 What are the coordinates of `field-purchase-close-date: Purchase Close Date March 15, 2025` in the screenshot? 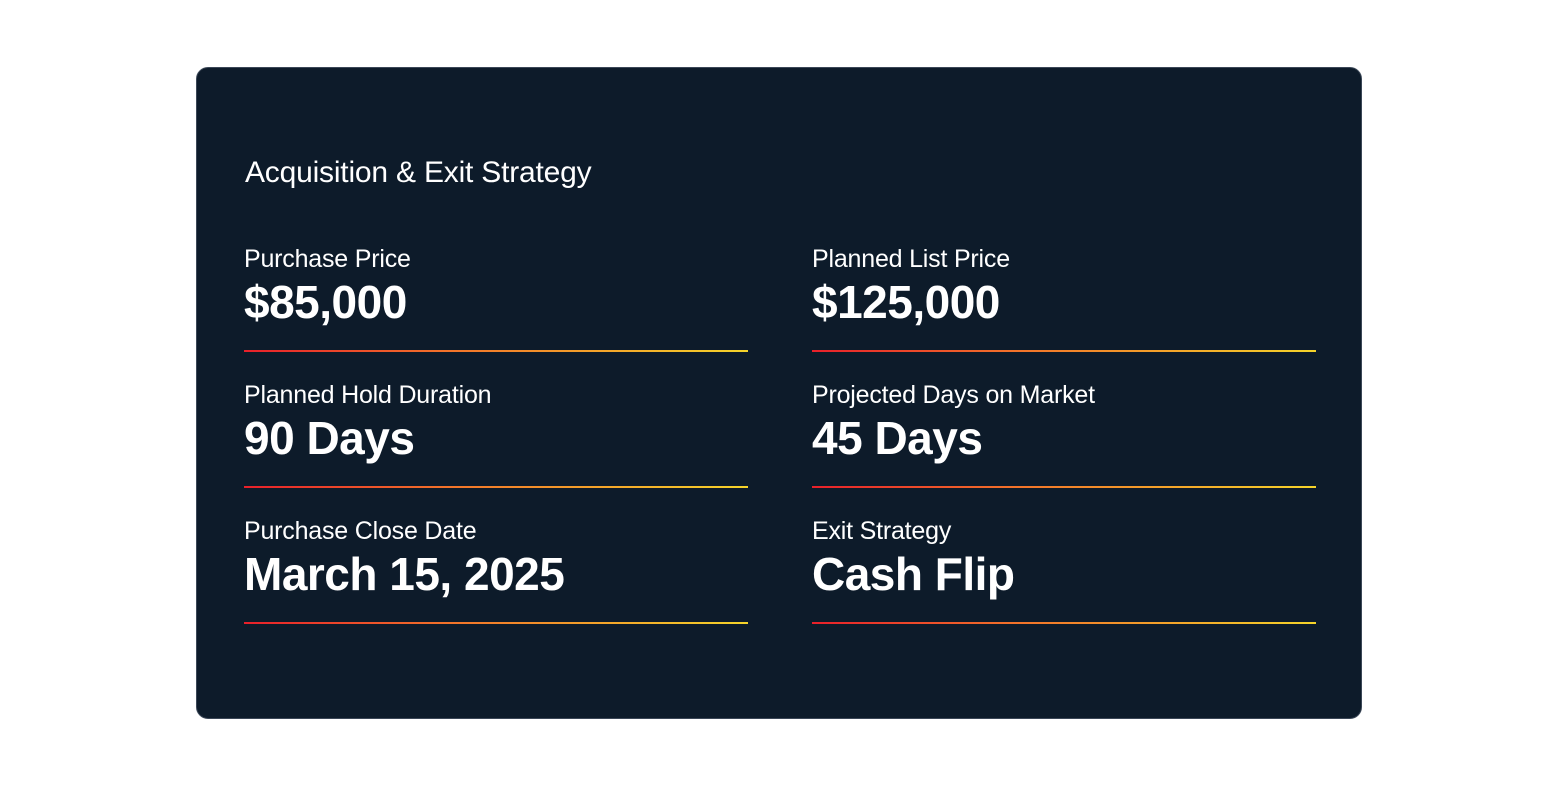 It's located at (496, 585).